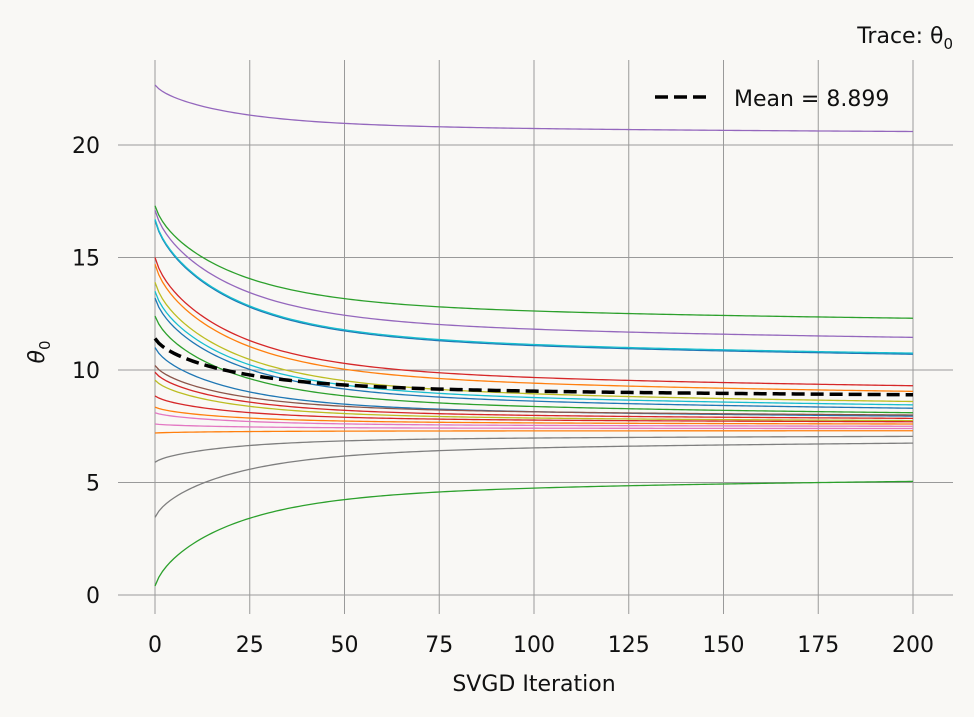 This screenshot has height=717, width=974. What do you see at coordinates (913, 645) in the screenshot?
I see `x-tick-label: 200` at bounding box center [913, 645].